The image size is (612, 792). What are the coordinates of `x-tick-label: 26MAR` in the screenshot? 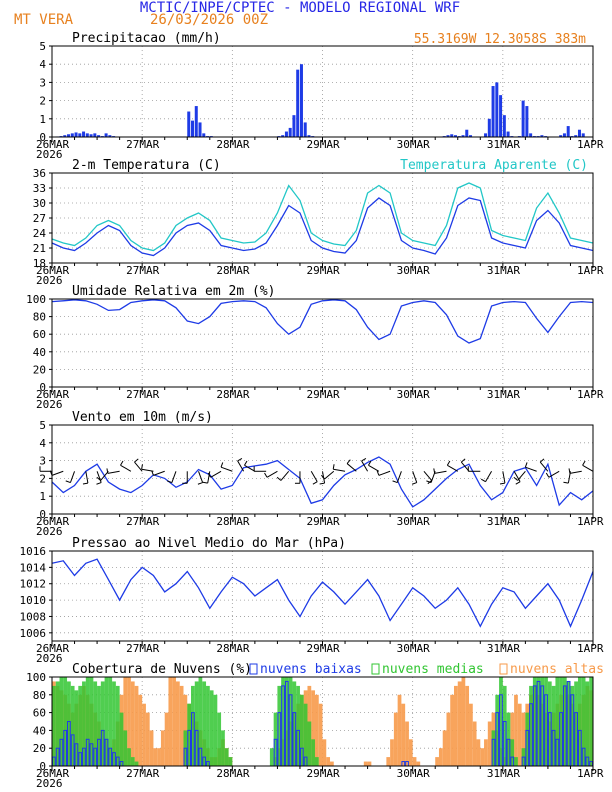 It's located at (52, 144).